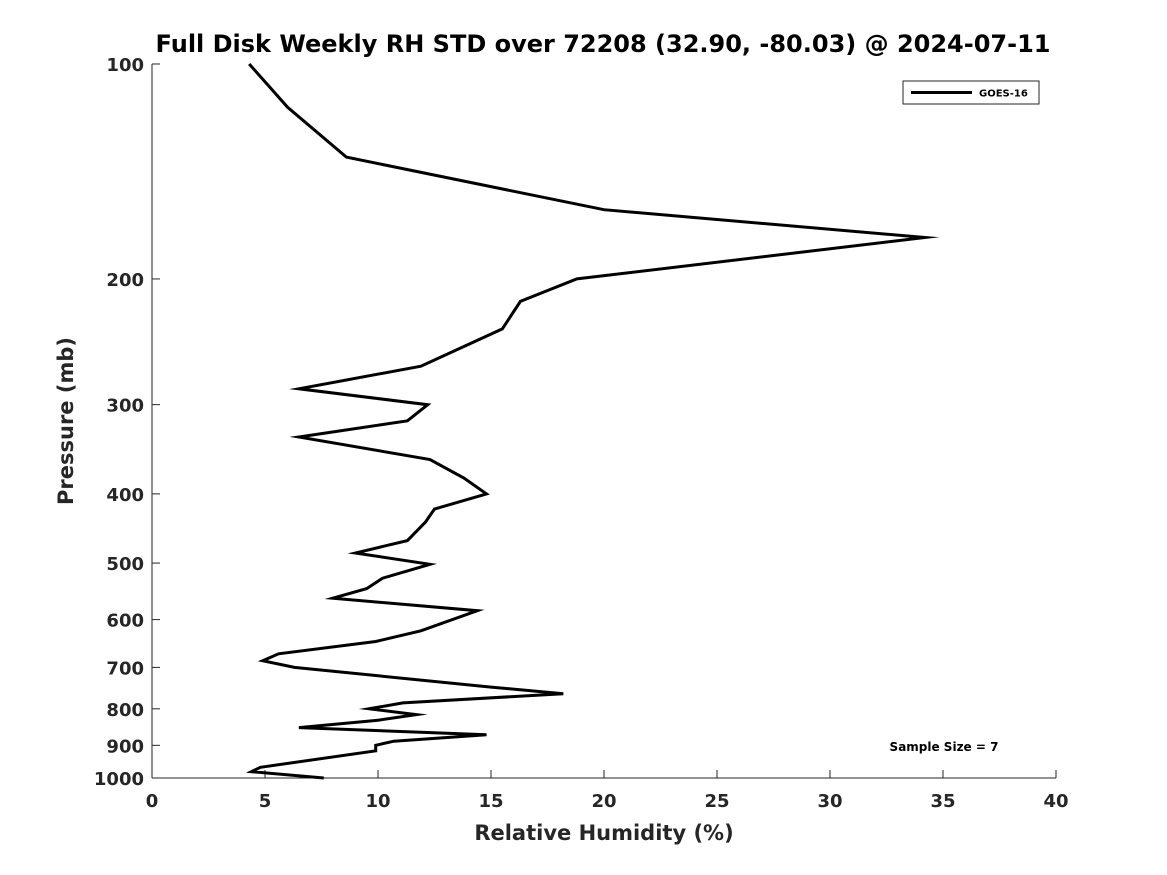  Describe the element at coordinates (125, 65) in the screenshot. I see `y-tick-label: 100` at that location.